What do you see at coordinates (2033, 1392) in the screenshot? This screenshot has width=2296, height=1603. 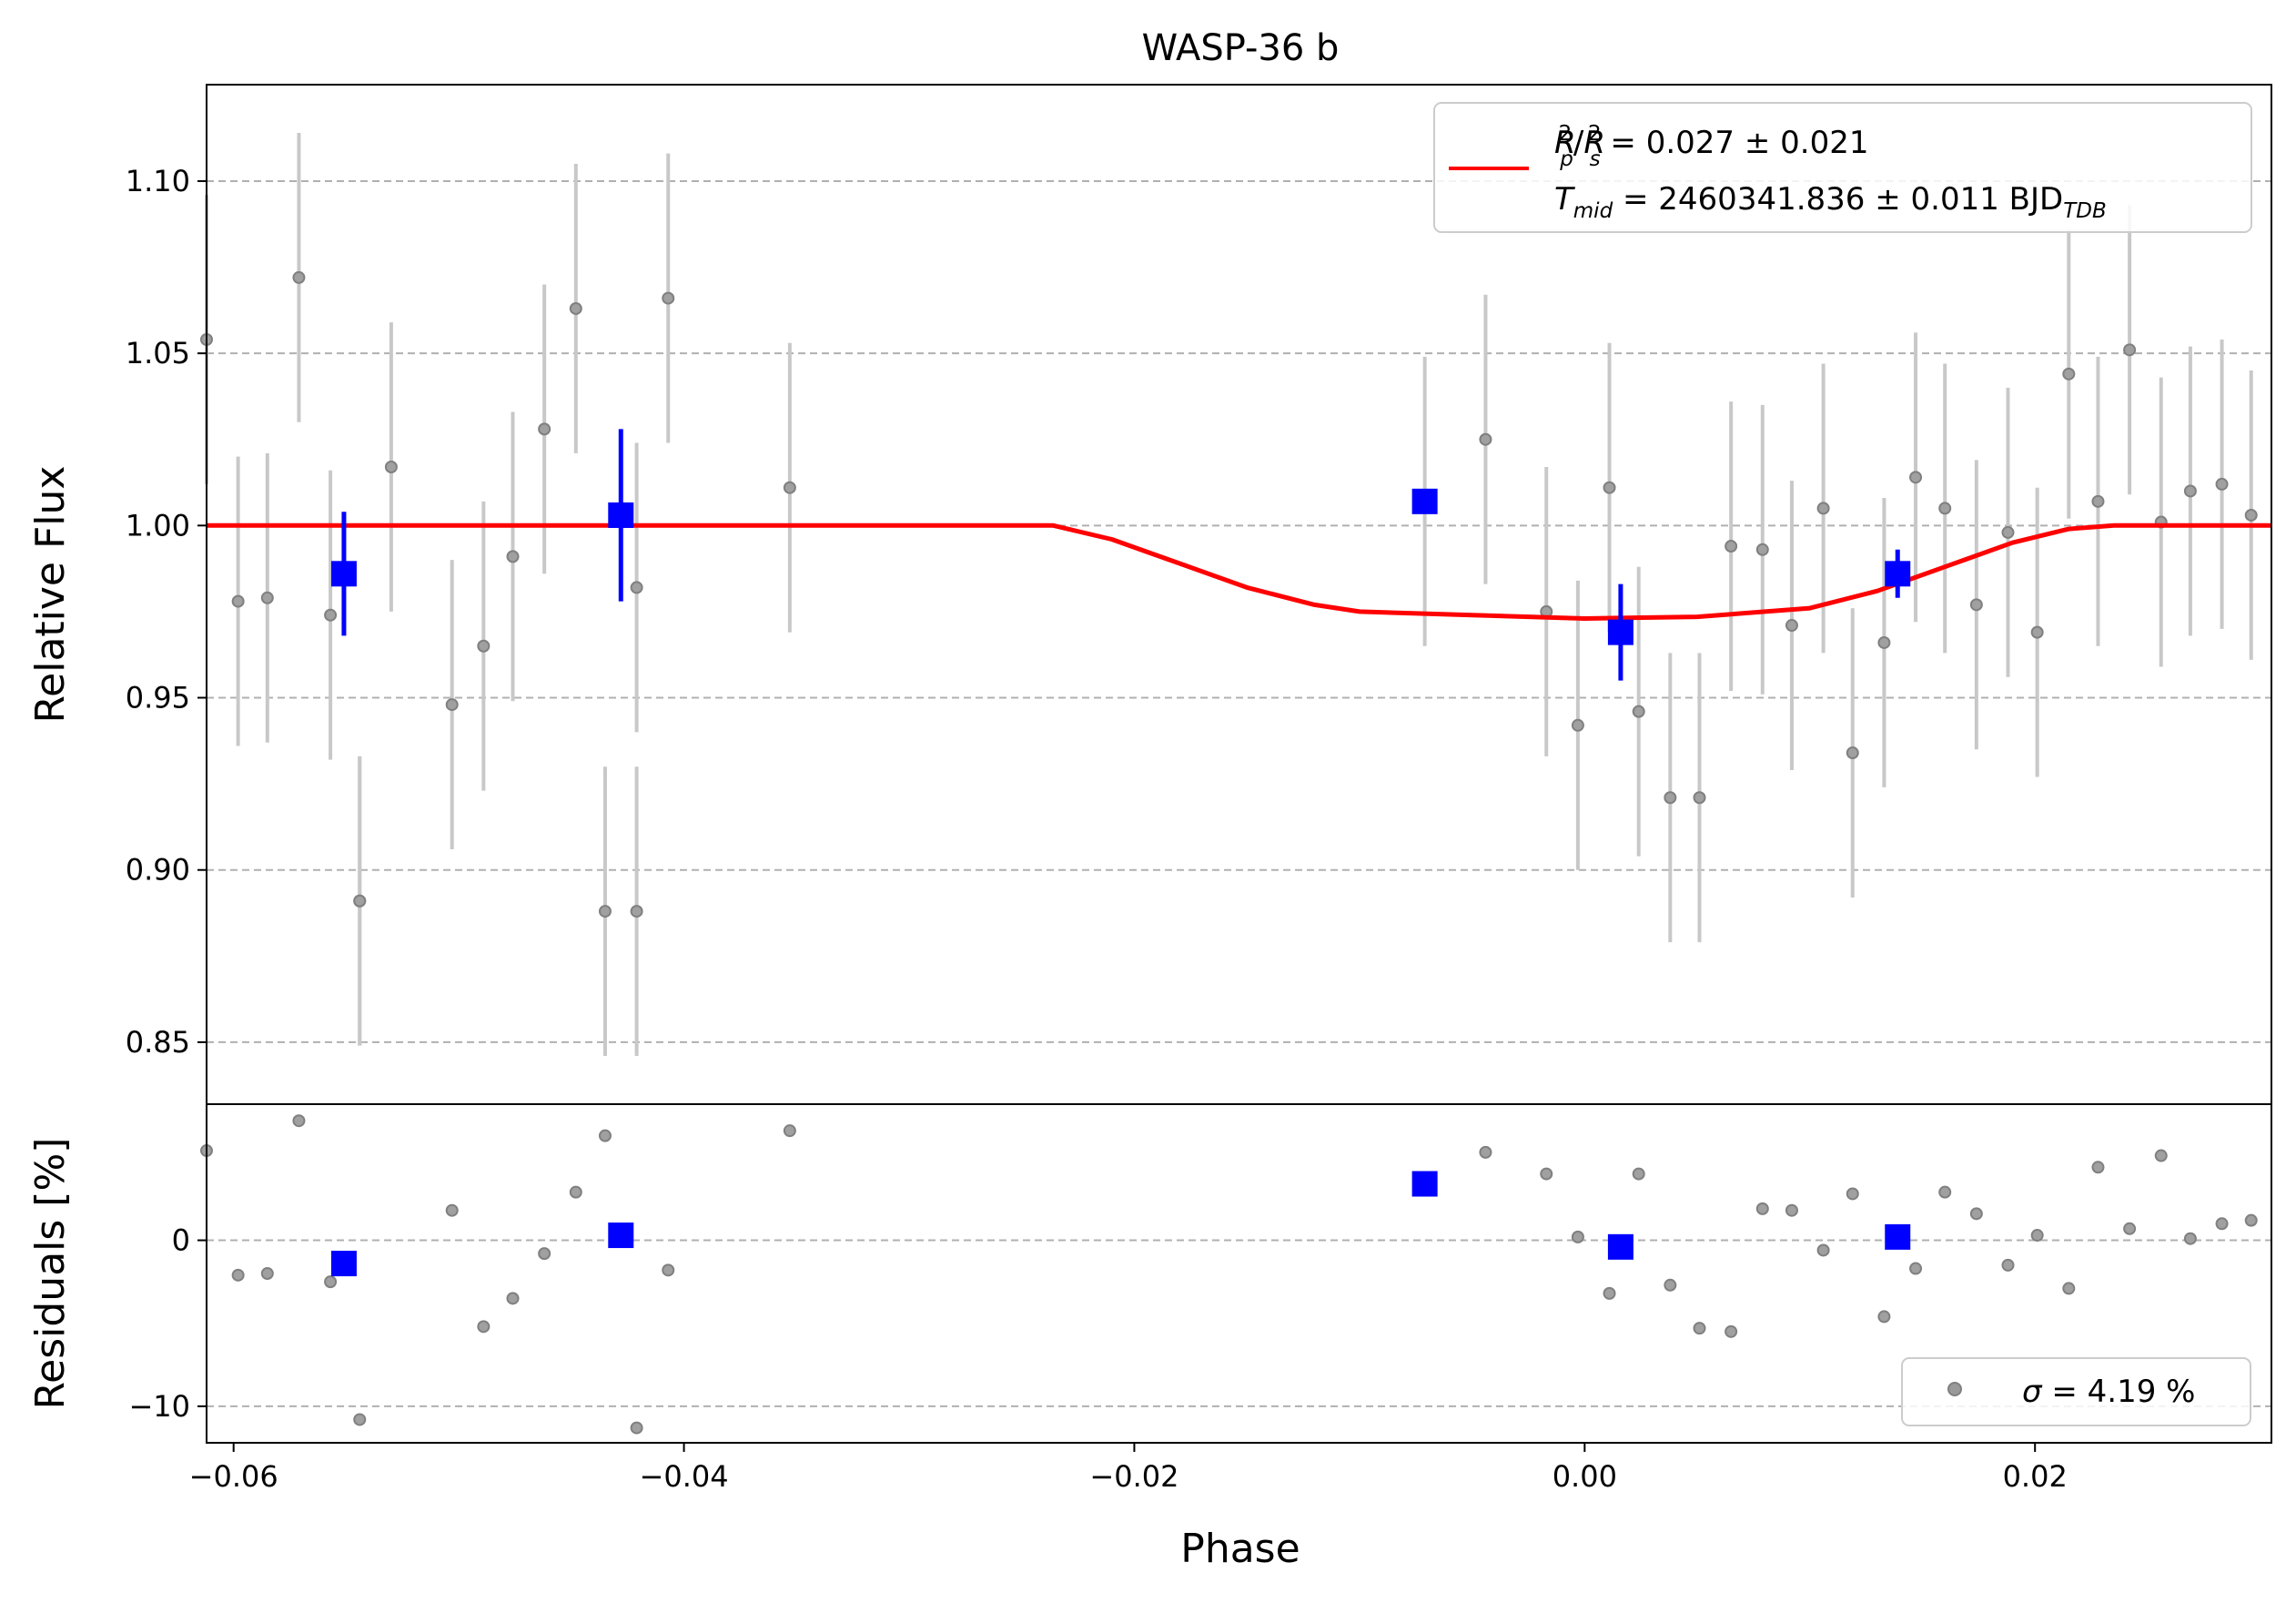 I see `legend-sigma-symbol: σ` at bounding box center [2033, 1392].